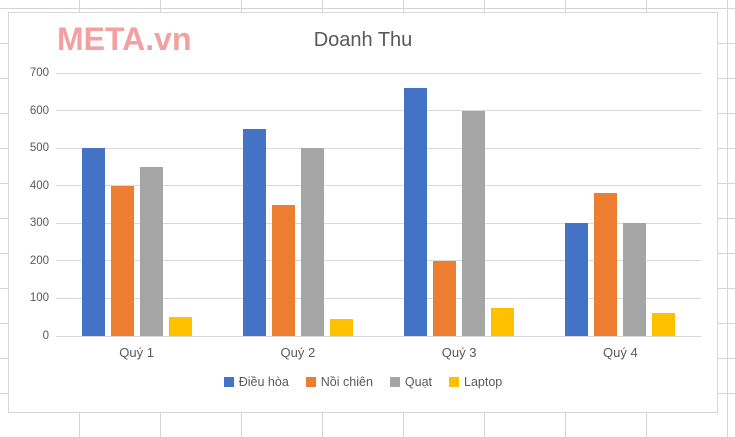 This screenshot has width=735, height=437. I want to click on y-axis: 0 100 200 300 400 500 600 700, so click(29, 204).